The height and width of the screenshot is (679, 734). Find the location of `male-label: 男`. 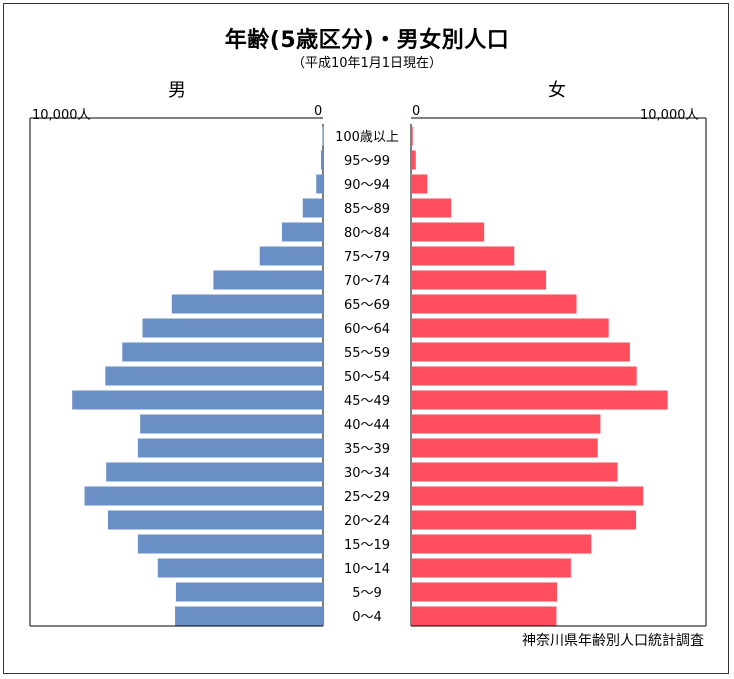

male-label: 男 is located at coordinates (177, 90).